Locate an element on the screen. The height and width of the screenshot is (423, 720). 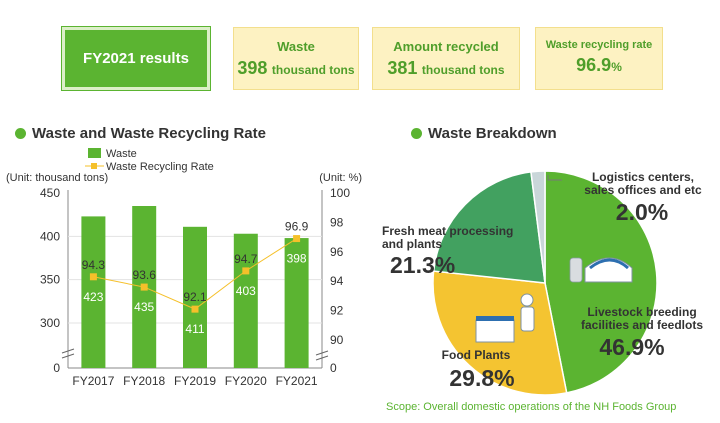
rate-data-label: 93.6 is located at coordinates (145, 275).